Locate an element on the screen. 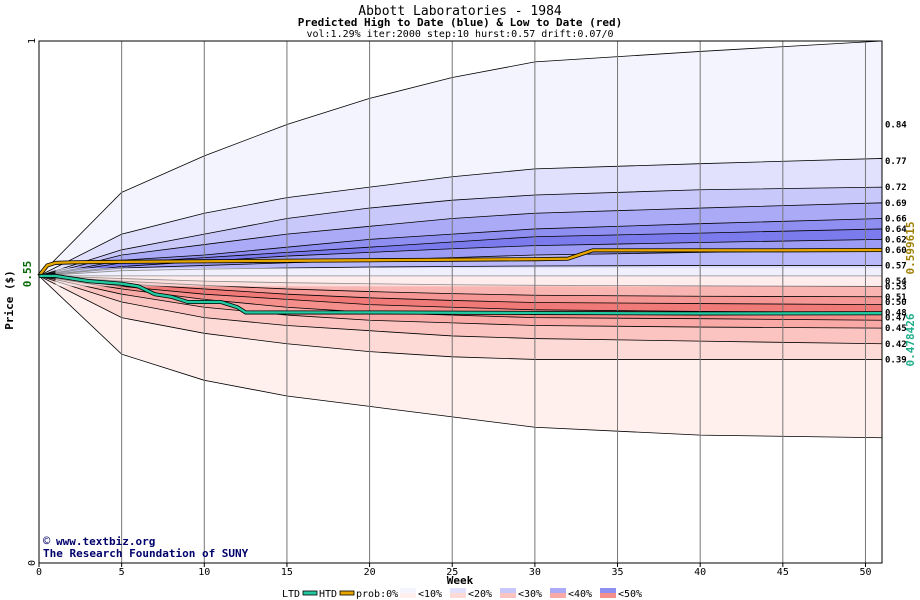 This screenshot has height=600, width=920. htd-series-line is located at coordinates (460, 262).